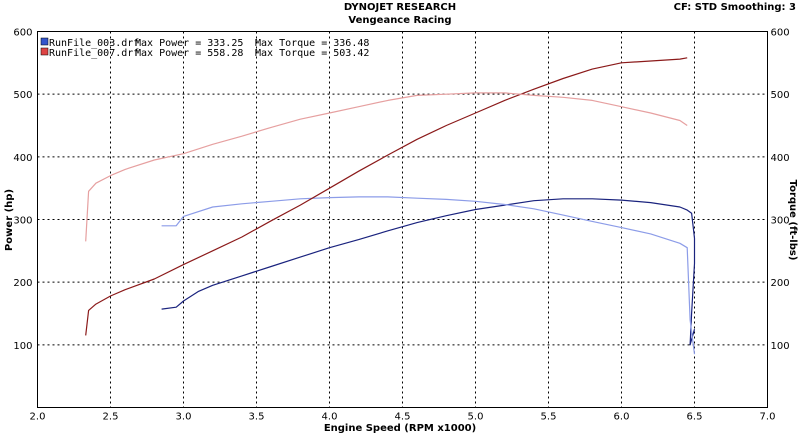 Image resolution: width=800 pixels, height=434 pixels. What do you see at coordinates (189, 43) in the screenshot?
I see `legend-max-power-run3: Max Power = 333.25` at bounding box center [189, 43].